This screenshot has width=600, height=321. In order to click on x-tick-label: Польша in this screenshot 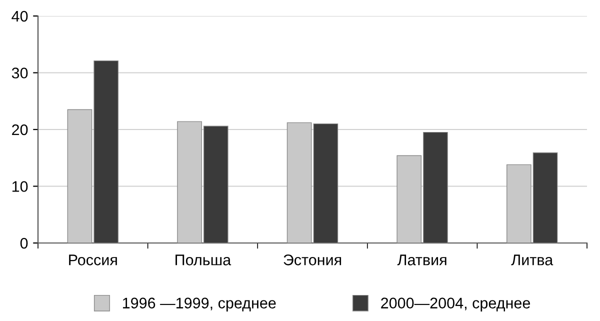, I will do `click(204, 260)`.